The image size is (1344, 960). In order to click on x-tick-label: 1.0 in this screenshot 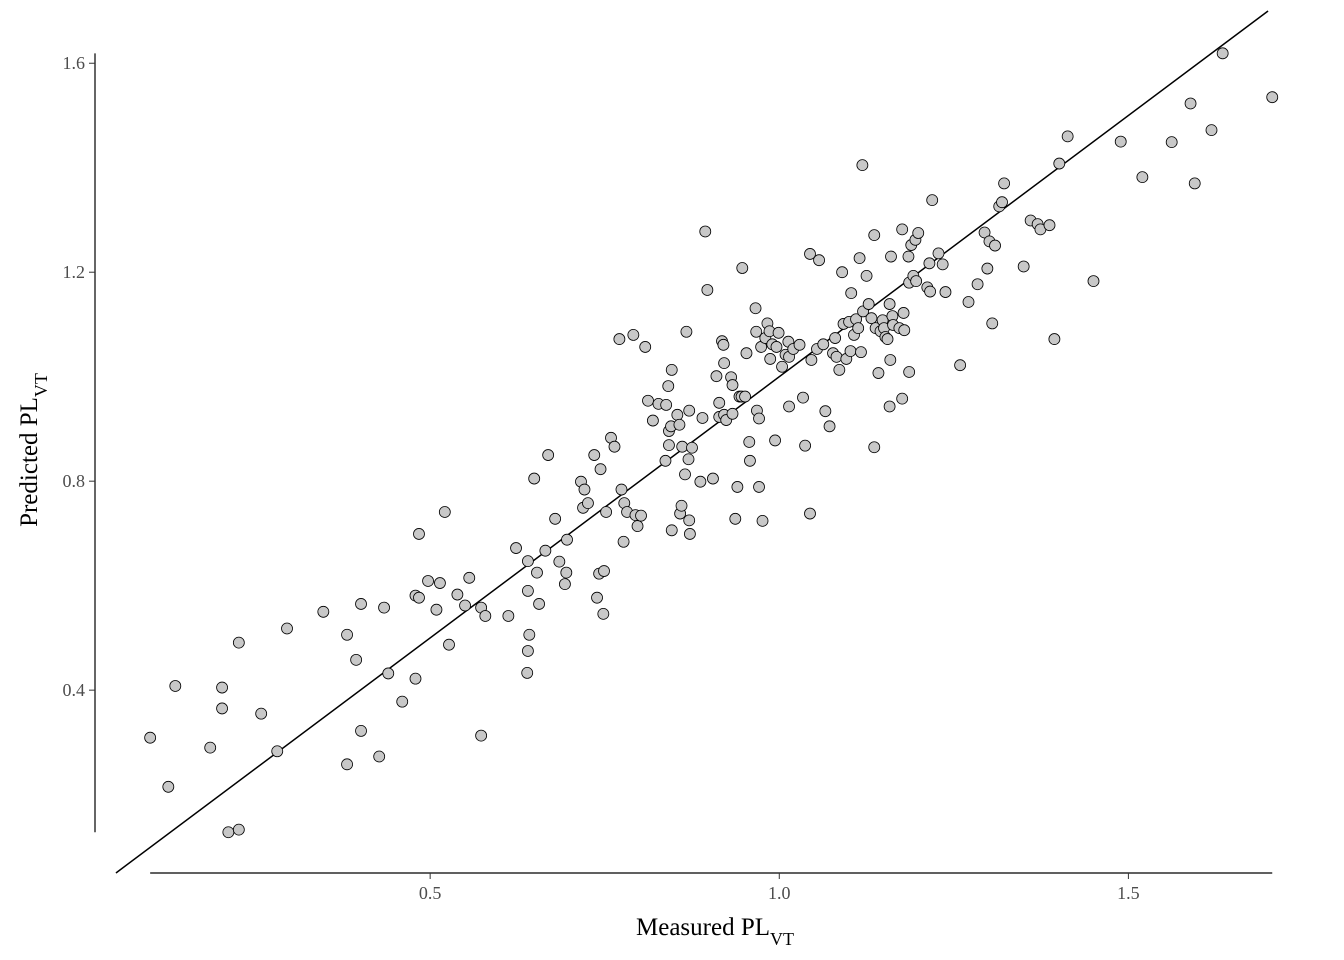, I will do `click(779, 893)`.